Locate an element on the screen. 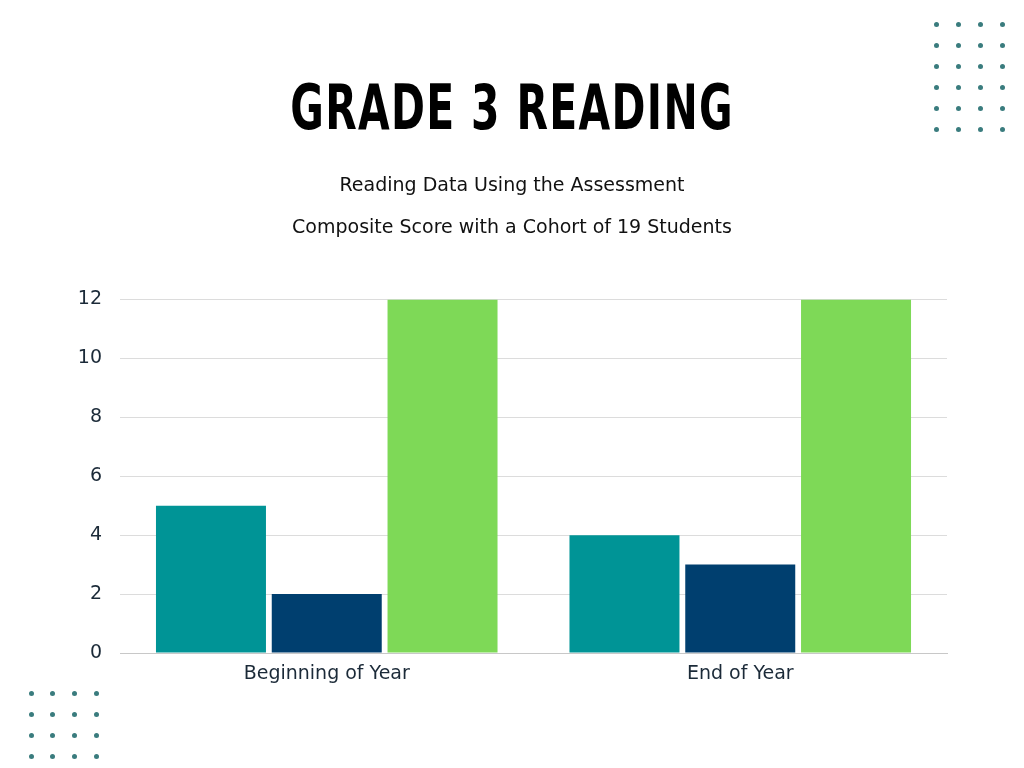 This screenshot has height=768, width=1024. y-tick-label: 0 is located at coordinates (95, 650).